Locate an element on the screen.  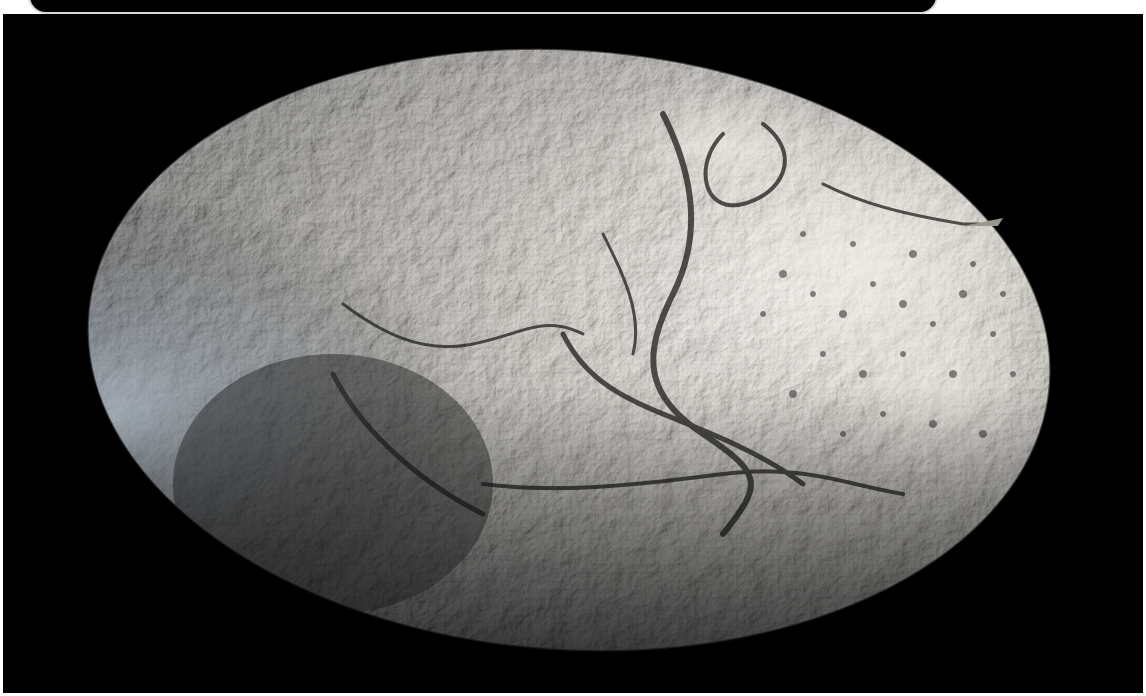
surface-spike is located at coordinates (983, 222).